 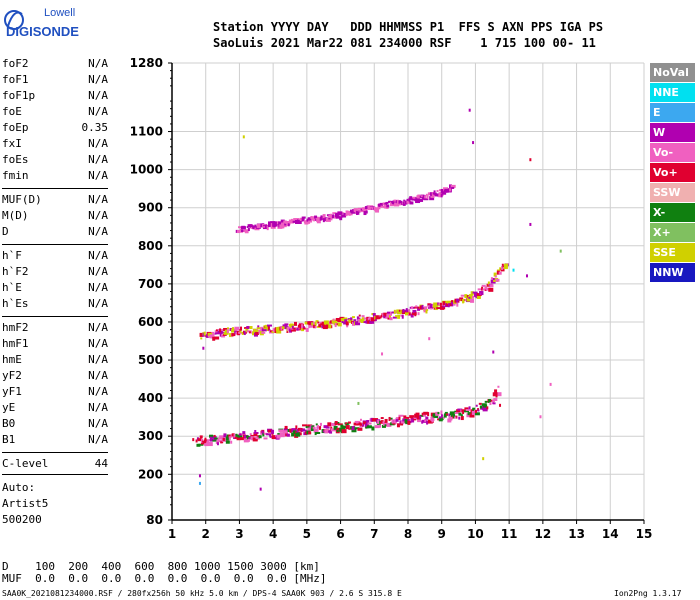 What do you see at coordinates (672, 272) in the screenshot?
I see `legend-item-nnw: NNW` at bounding box center [672, 272].